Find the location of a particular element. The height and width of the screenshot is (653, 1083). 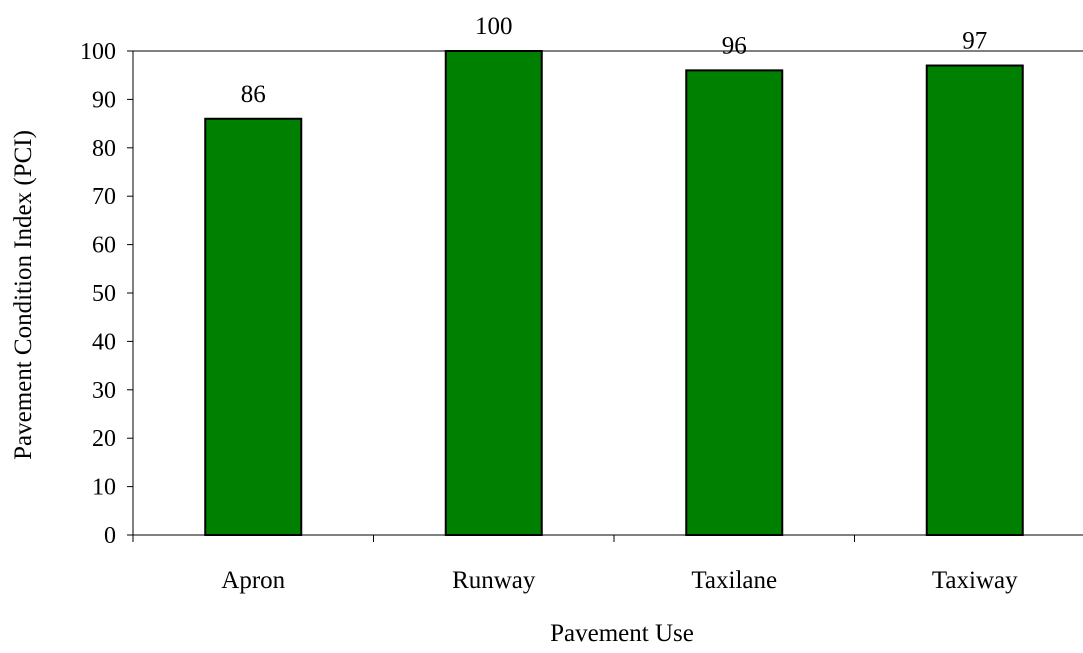

bar-taxiway is located at coordinates (974, 300).